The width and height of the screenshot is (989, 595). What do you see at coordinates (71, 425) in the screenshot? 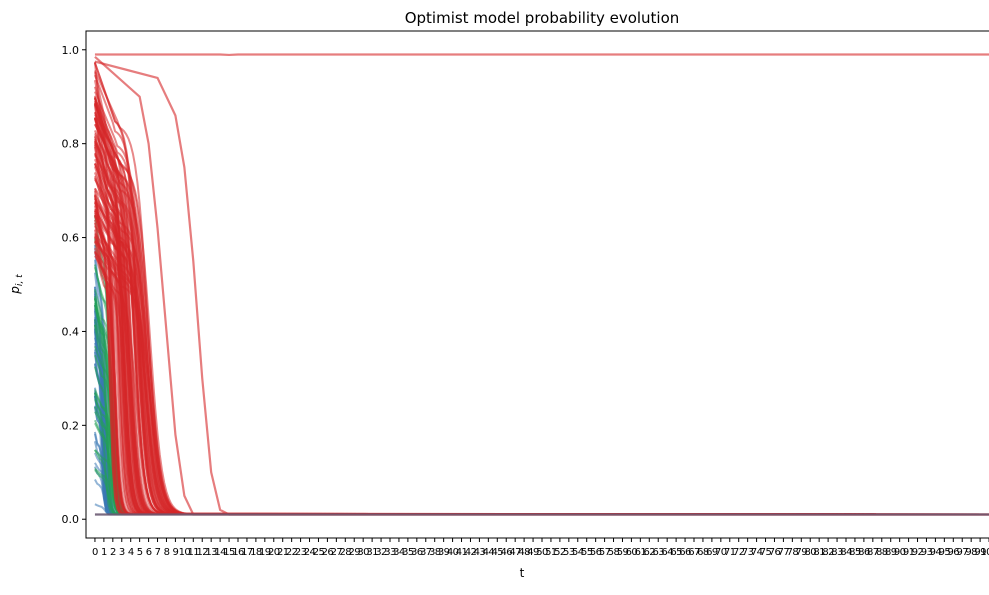
I see `y-tick-label: 0.2` at bounding box center [71, 425].